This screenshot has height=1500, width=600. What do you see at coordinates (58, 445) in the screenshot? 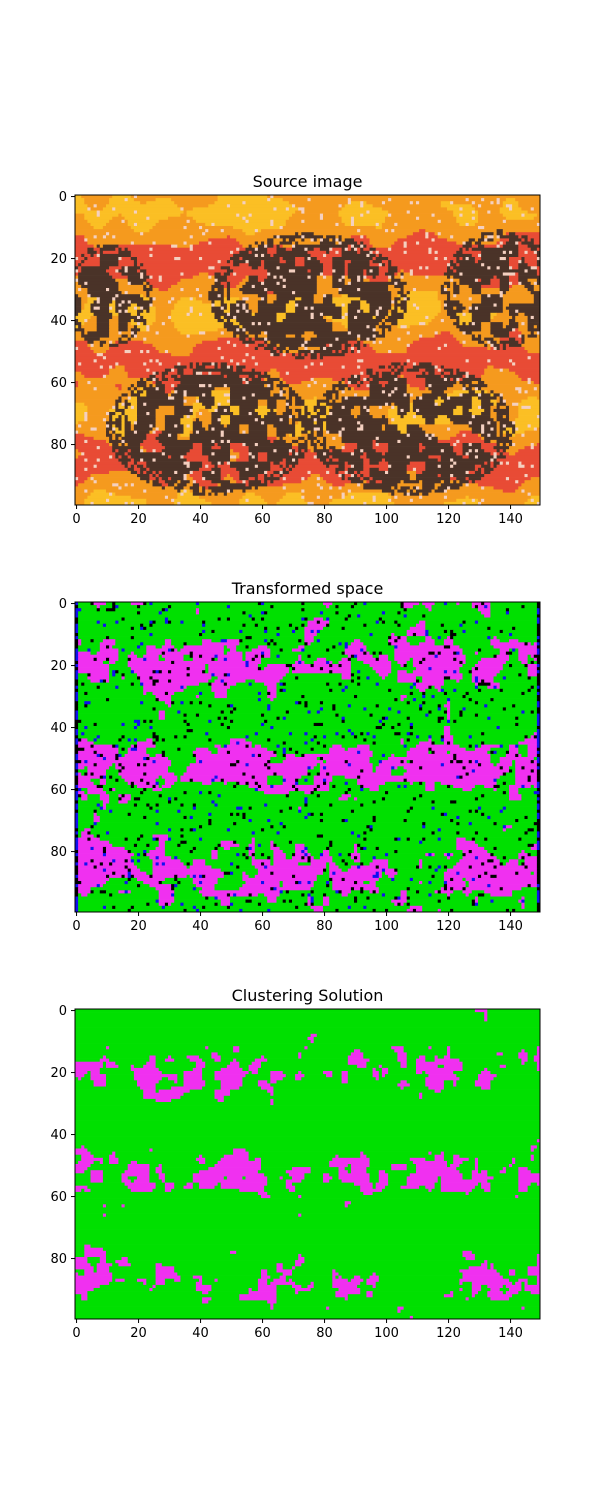
I see `y-tick-label: 80` at bounding box center [58, 445].